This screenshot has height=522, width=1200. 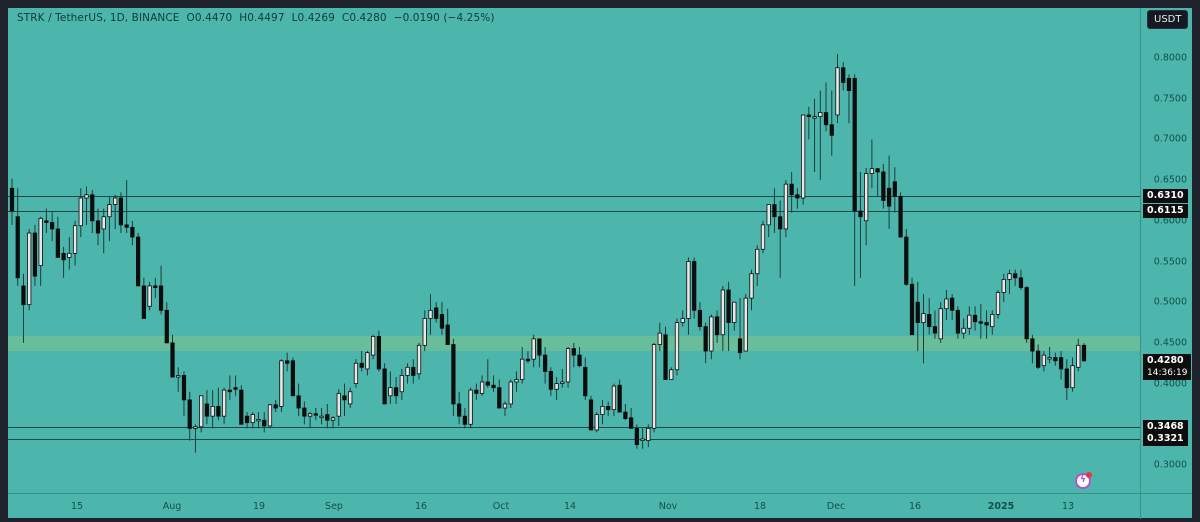 I want to click on time-tick: Aug, so click(x=172, y=506).